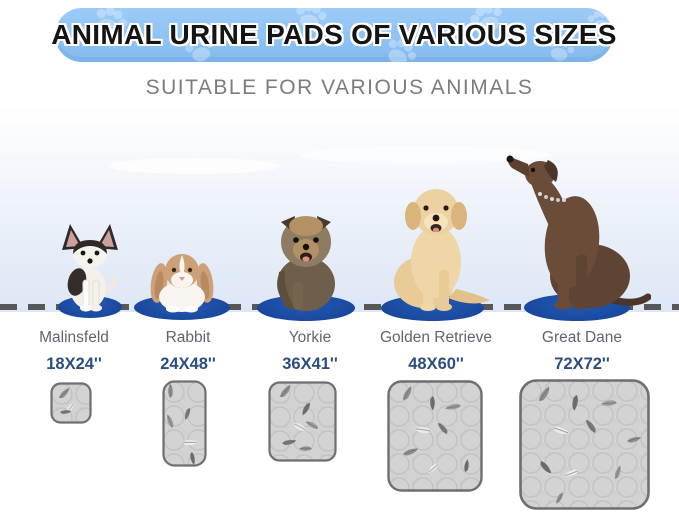 The image size is (679, 515). I want to click on pad-size-label: 24X48'', so click(188, 364).